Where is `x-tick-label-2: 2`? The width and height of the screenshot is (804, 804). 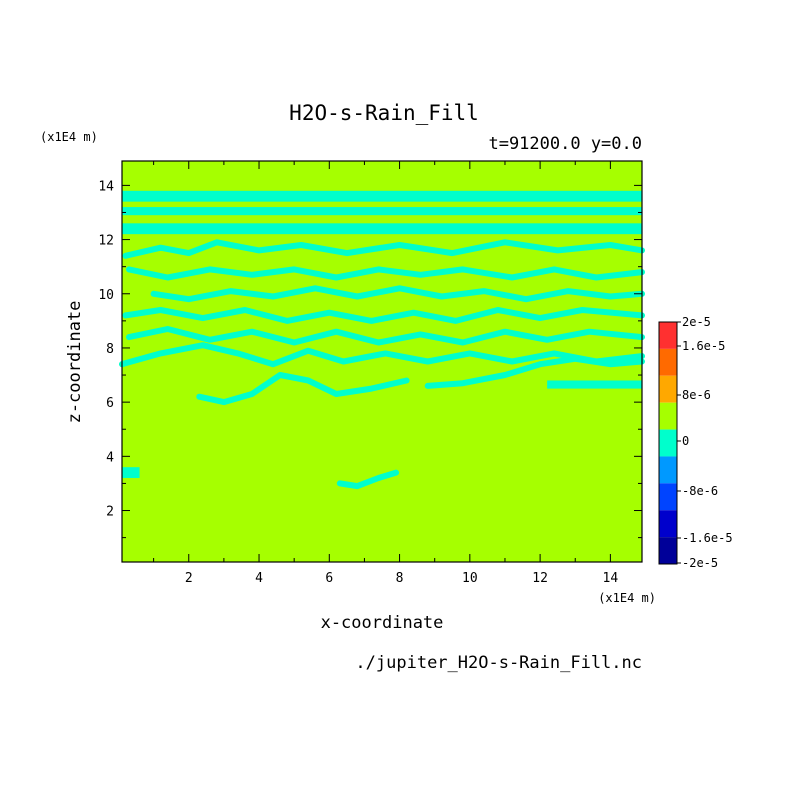
x-tick-label-2: 2 is located at coordinates (189, 578).